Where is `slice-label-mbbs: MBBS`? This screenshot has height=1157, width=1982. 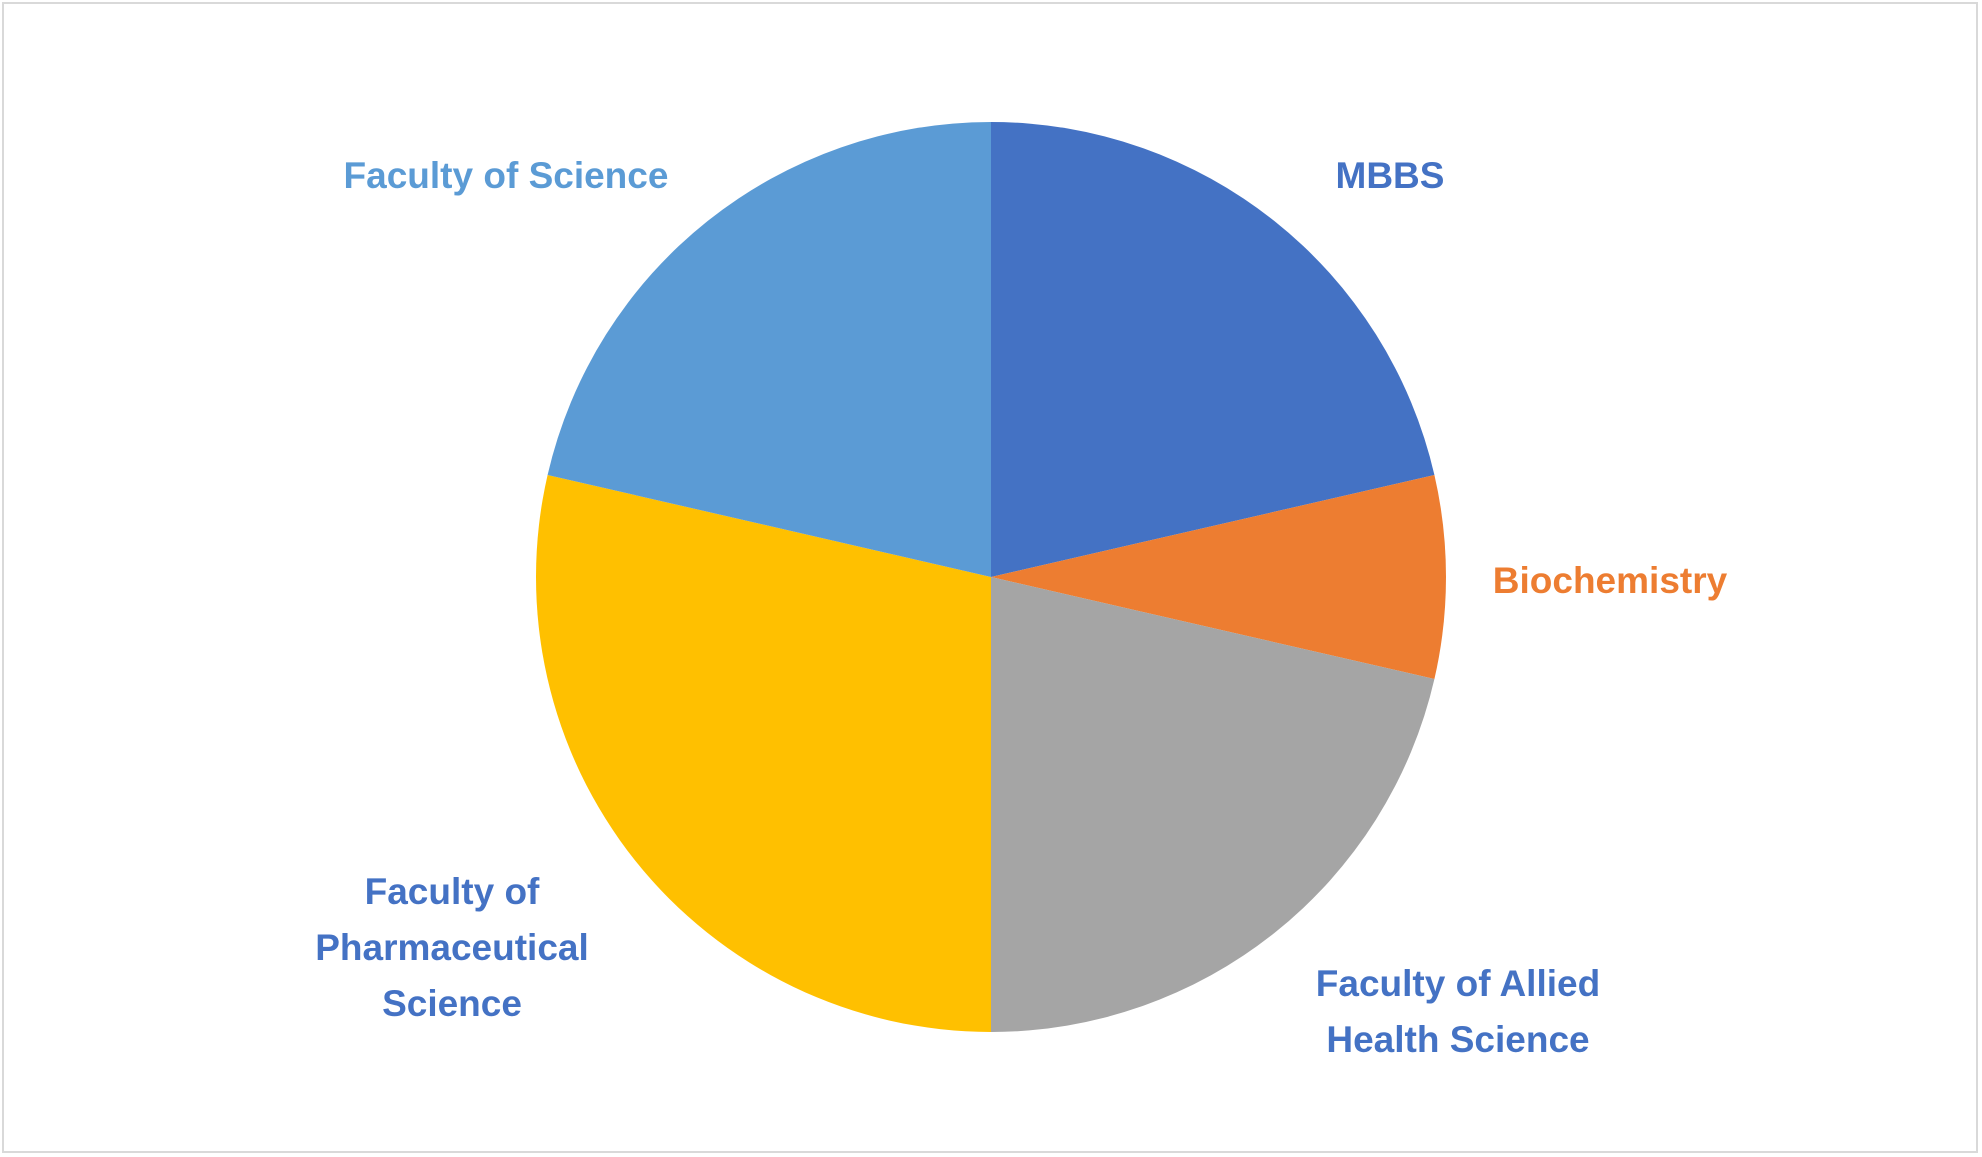
slice-label-mbbs: MBBS is located at coordinates (1390, 175).